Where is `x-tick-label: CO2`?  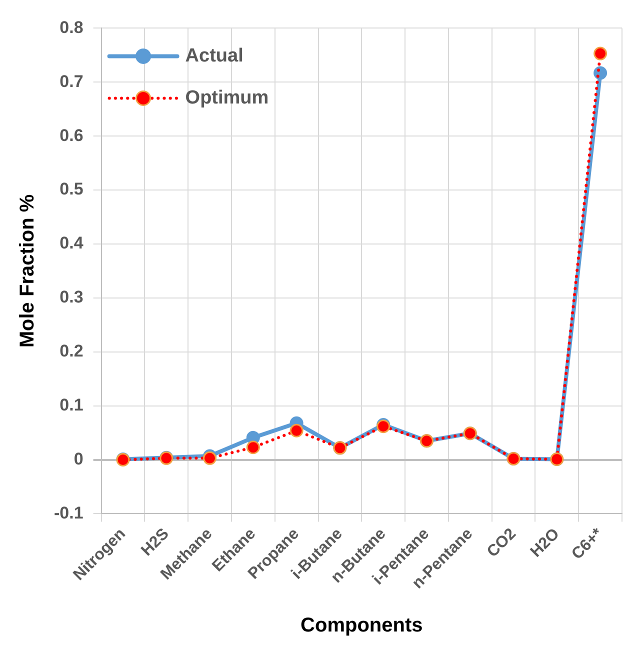
x-tick-label: CO2 is located at coordinates (502, 543).